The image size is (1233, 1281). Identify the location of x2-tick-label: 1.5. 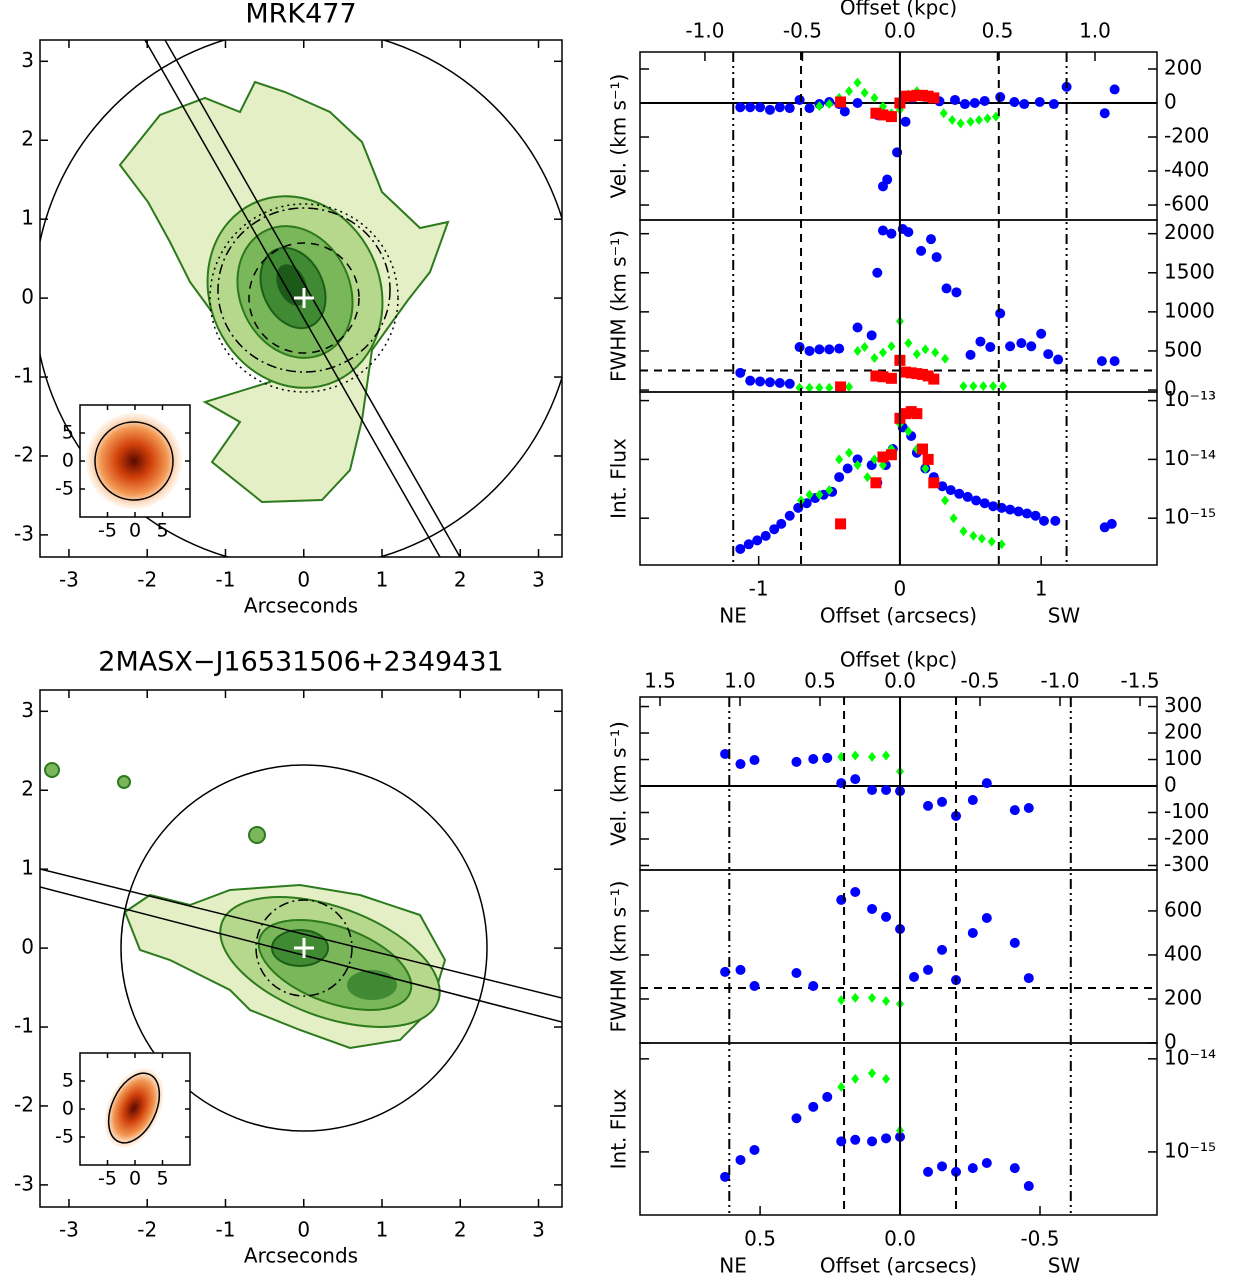
(660, 681).